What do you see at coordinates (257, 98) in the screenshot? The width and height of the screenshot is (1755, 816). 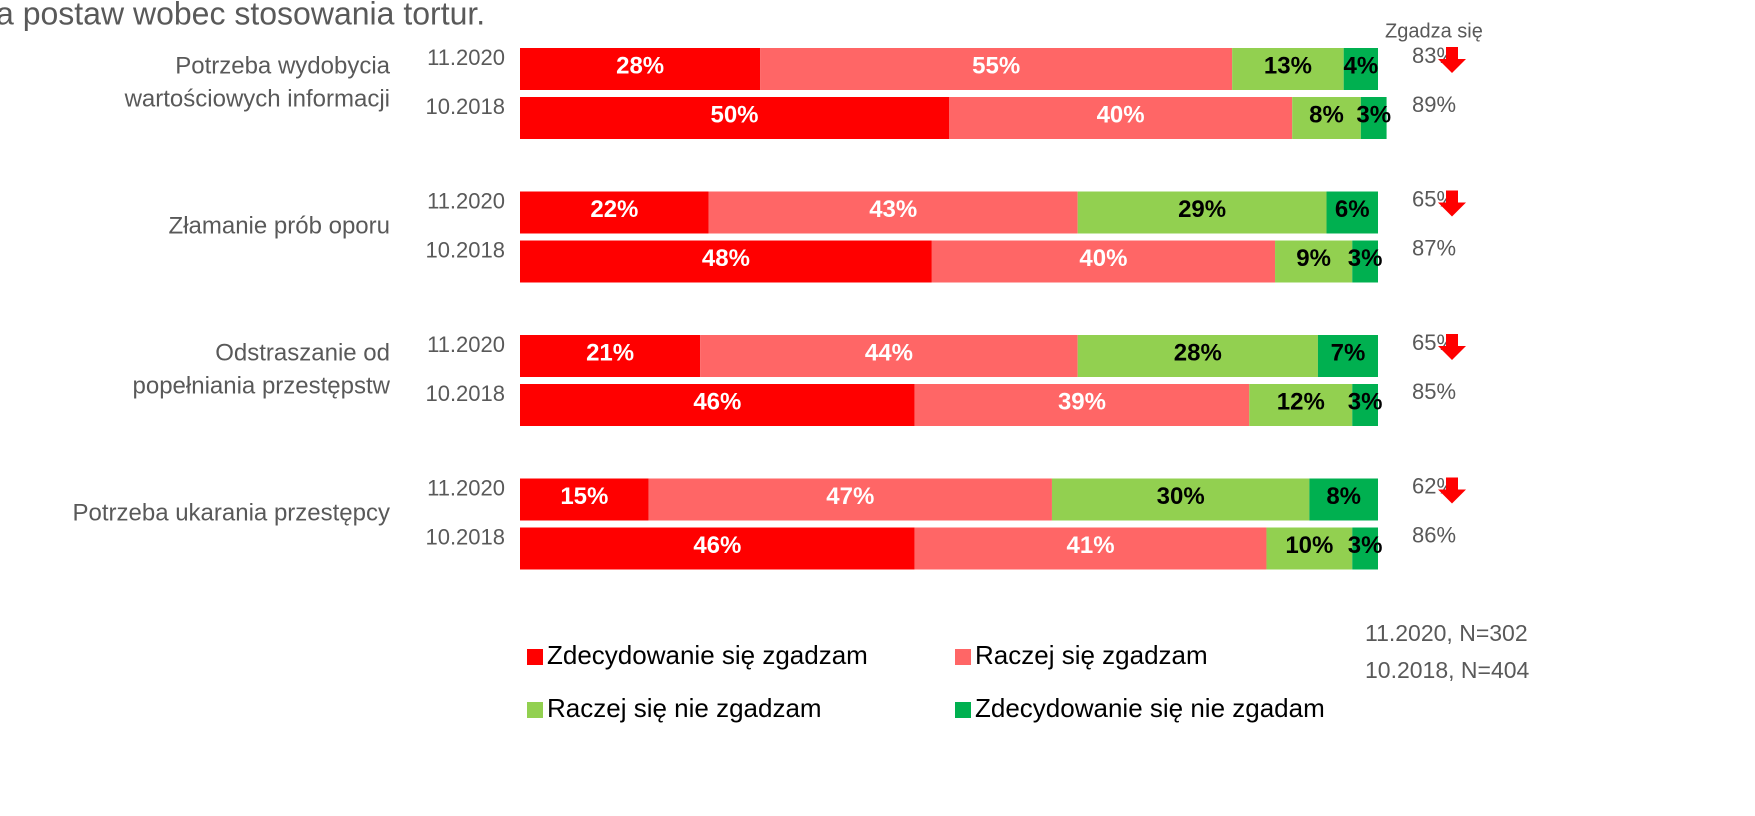 I see `group-label: wartościowych informacji` at bounding box center [257, 98].